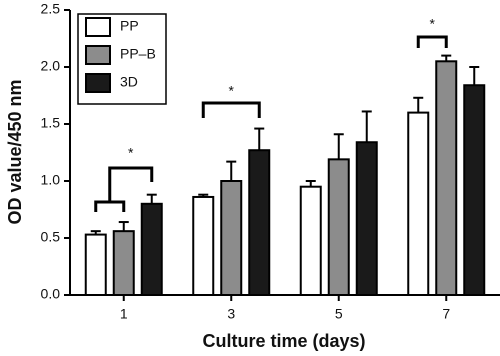 This screenshot has height=356, width=500. I want to click on y-tick-label: 2.5, so click(51, 9).